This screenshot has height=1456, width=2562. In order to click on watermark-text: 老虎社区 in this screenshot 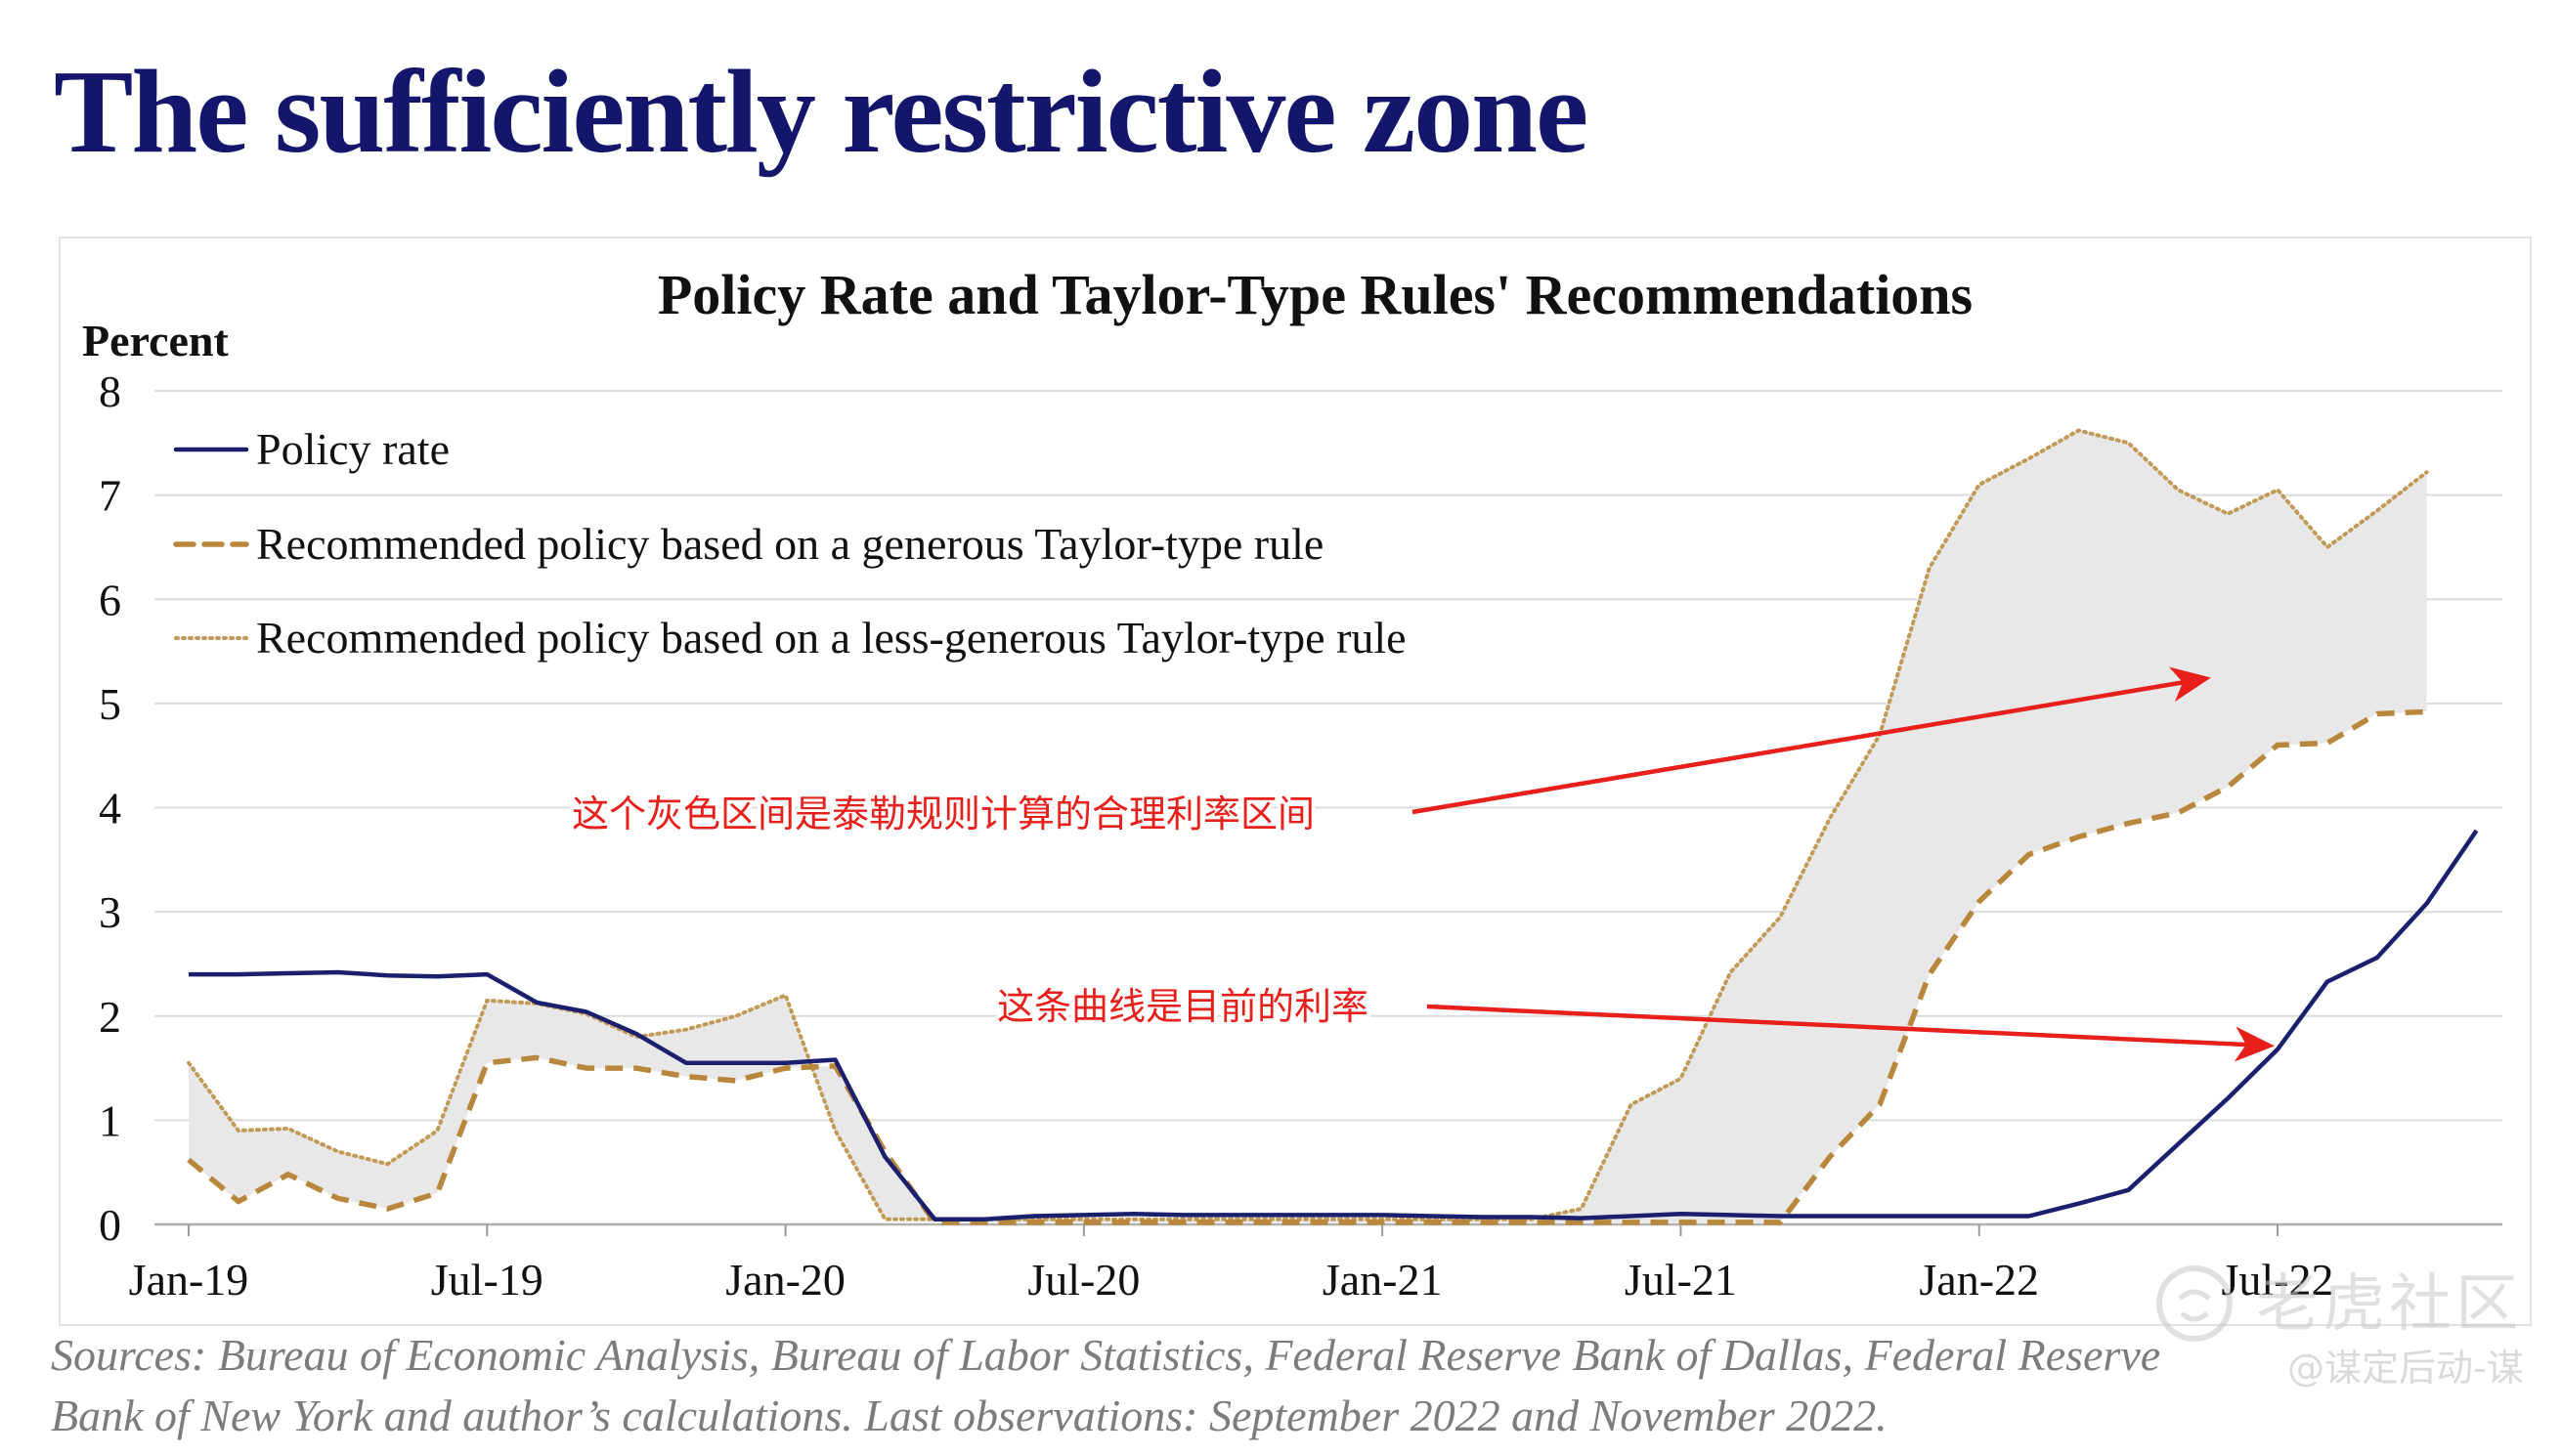, I will do `click(2389, 1304)`.